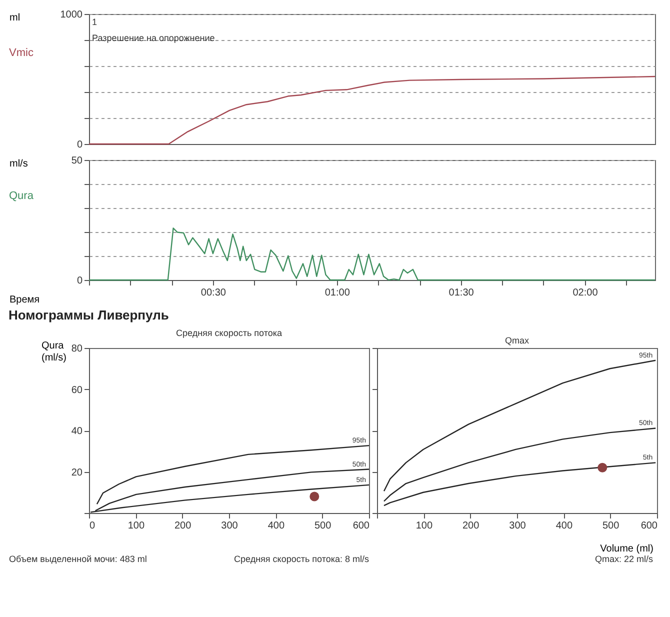 The height and width of the screenshot is (617, 670). Describe the element at coordinates (93, 526) in the screenshot. I see `x-tick-label: 0` at that location.